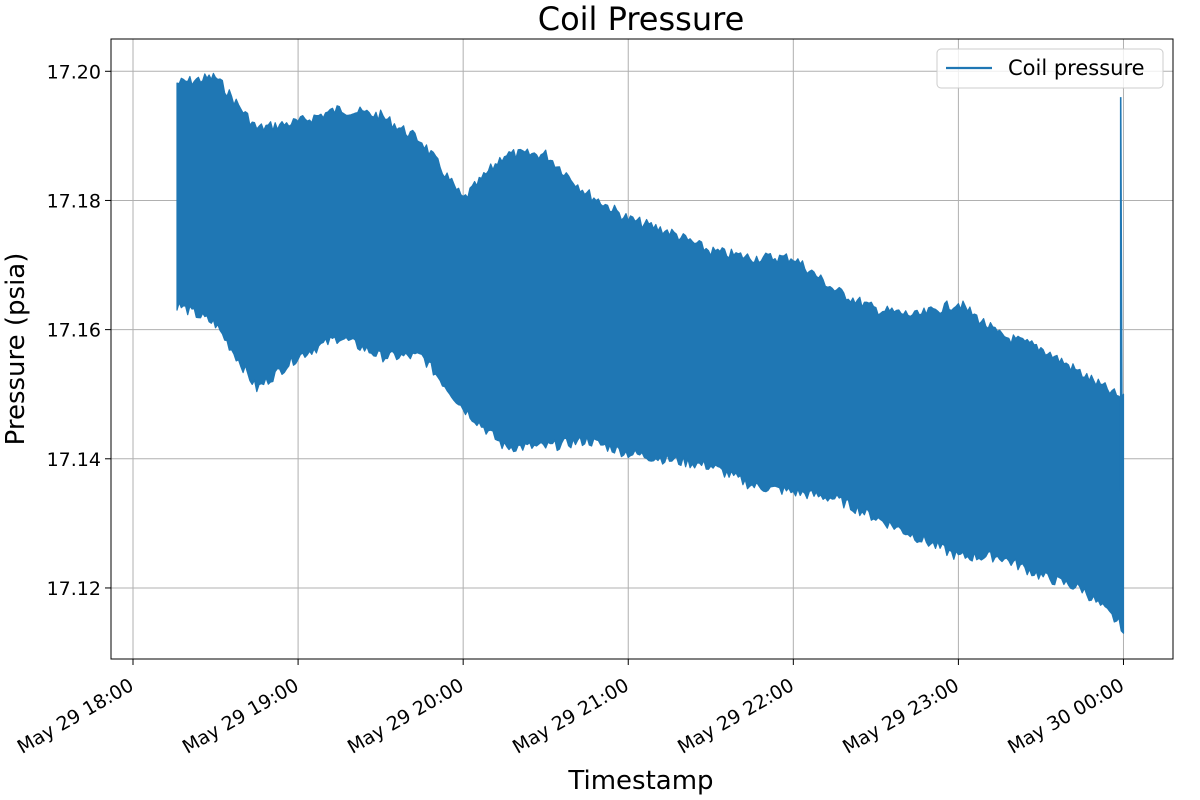 Image resolution: width=1200 pixels, height=800 pixels. I want to click on legend-box, so click(1050, 68).